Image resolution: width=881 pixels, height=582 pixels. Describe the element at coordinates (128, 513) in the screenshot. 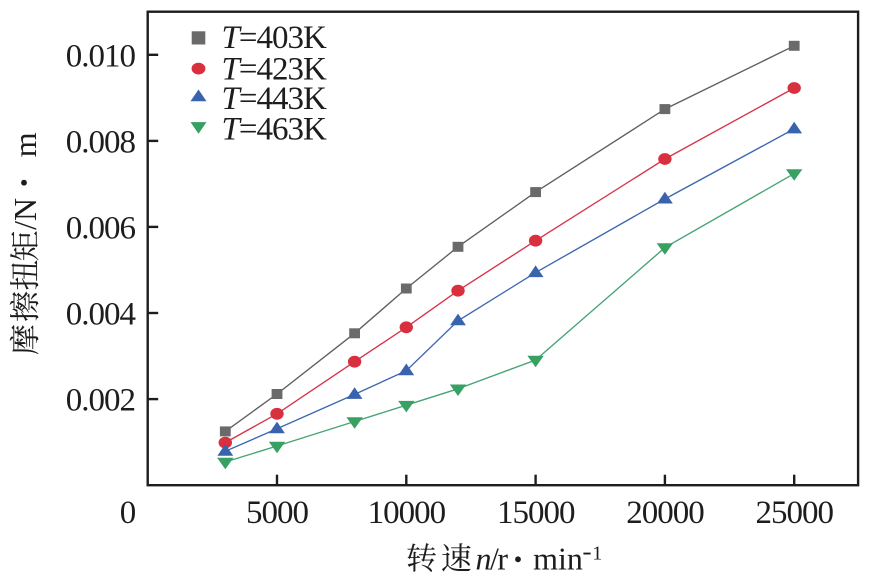

I see `svg-text: 0` at that location.